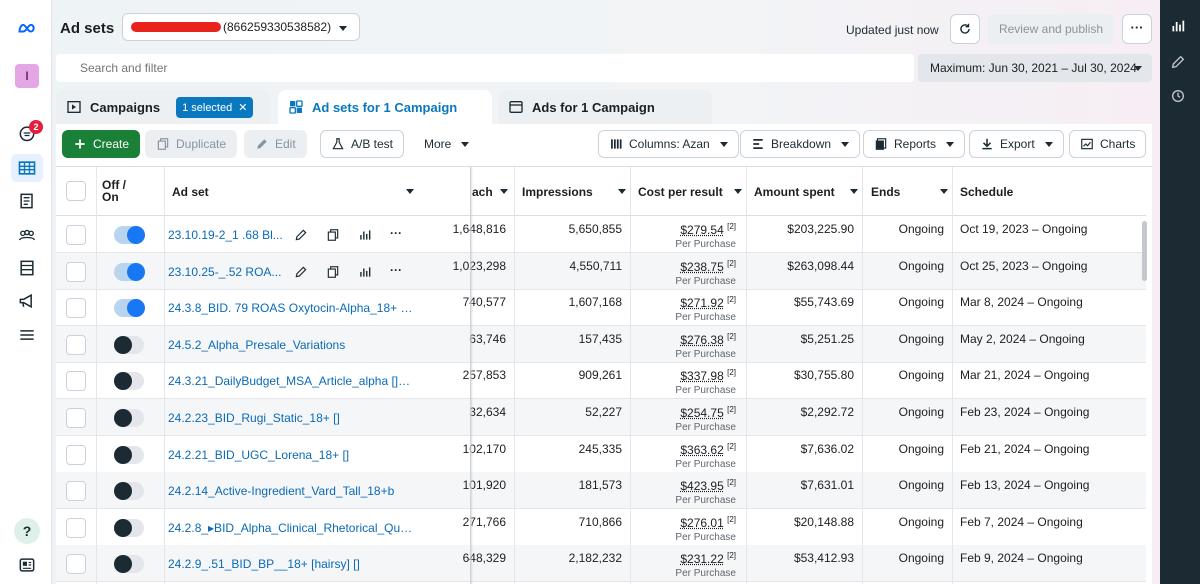 Image resolution: width=1200 pixels, height=584 pixels. Describe the element at coordinates (1137, 29) in the screenshot. I see `more-options-button: ···` at that location.